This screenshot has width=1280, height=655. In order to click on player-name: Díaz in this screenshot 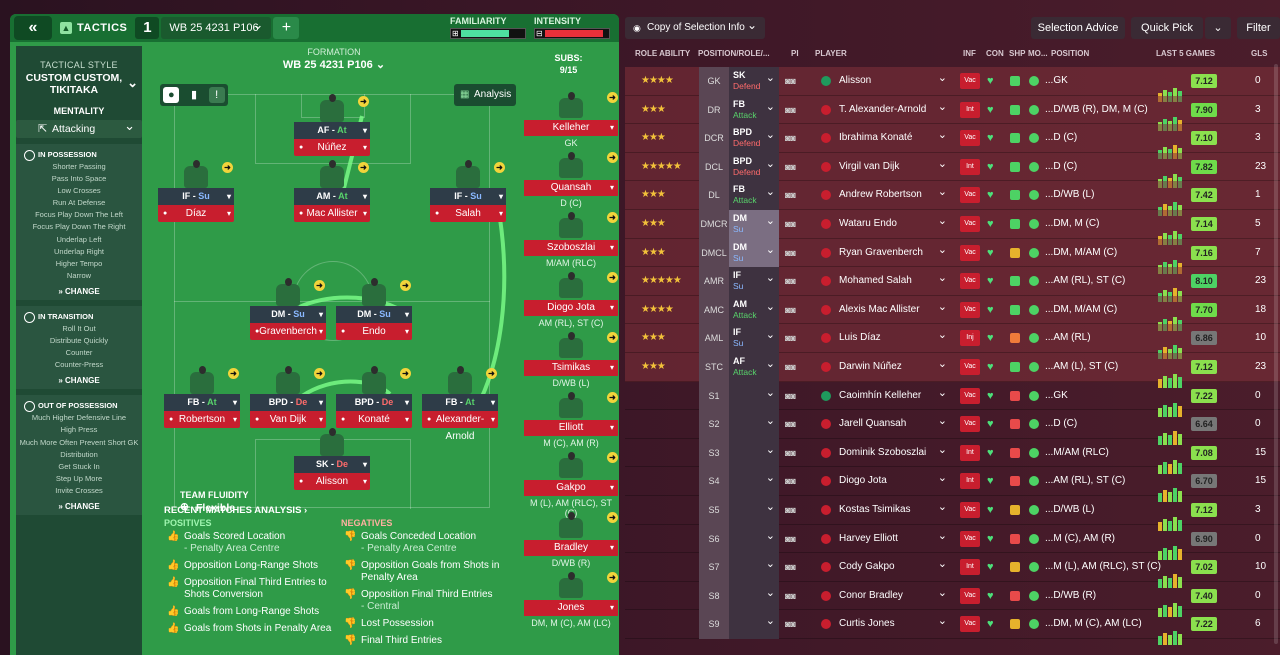, I will do `click(196, 213)`.